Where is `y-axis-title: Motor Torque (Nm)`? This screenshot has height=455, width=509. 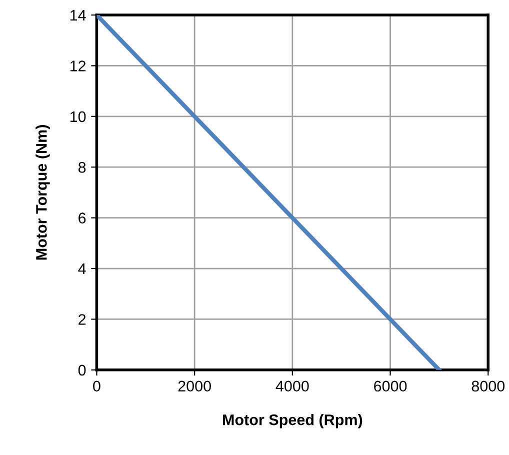 y-axis-title: Motor Torque (Nm) is located at coordinates (43, 192).